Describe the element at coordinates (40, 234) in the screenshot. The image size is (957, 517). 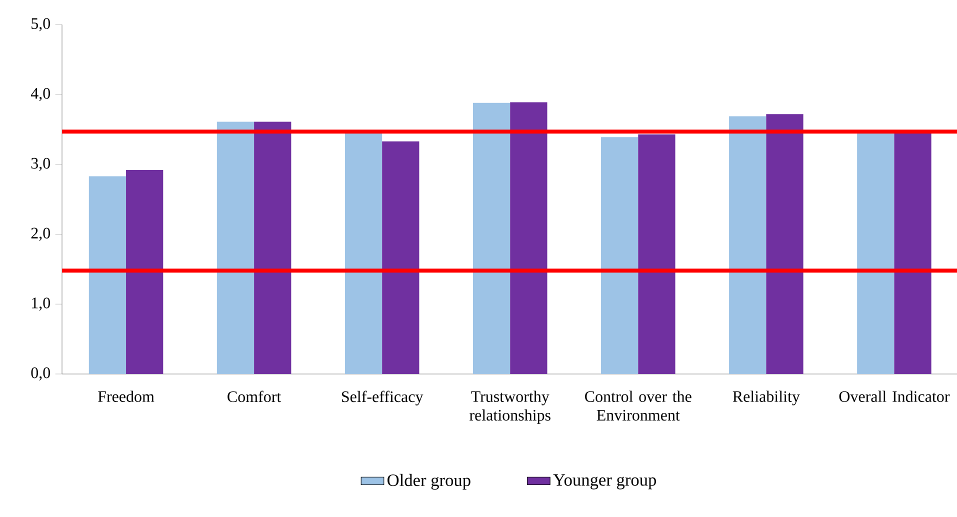
I see `y-tick-label: 2,0` at that location.